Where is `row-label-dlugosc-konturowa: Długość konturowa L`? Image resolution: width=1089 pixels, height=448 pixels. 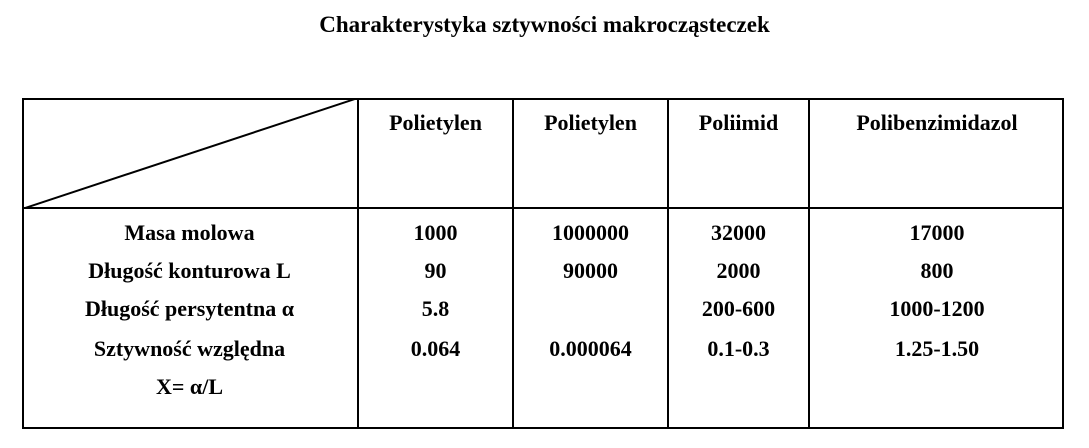 row-label-dlugosc-konturowa: Długość konturowa L is located at coordinates (189, 270).